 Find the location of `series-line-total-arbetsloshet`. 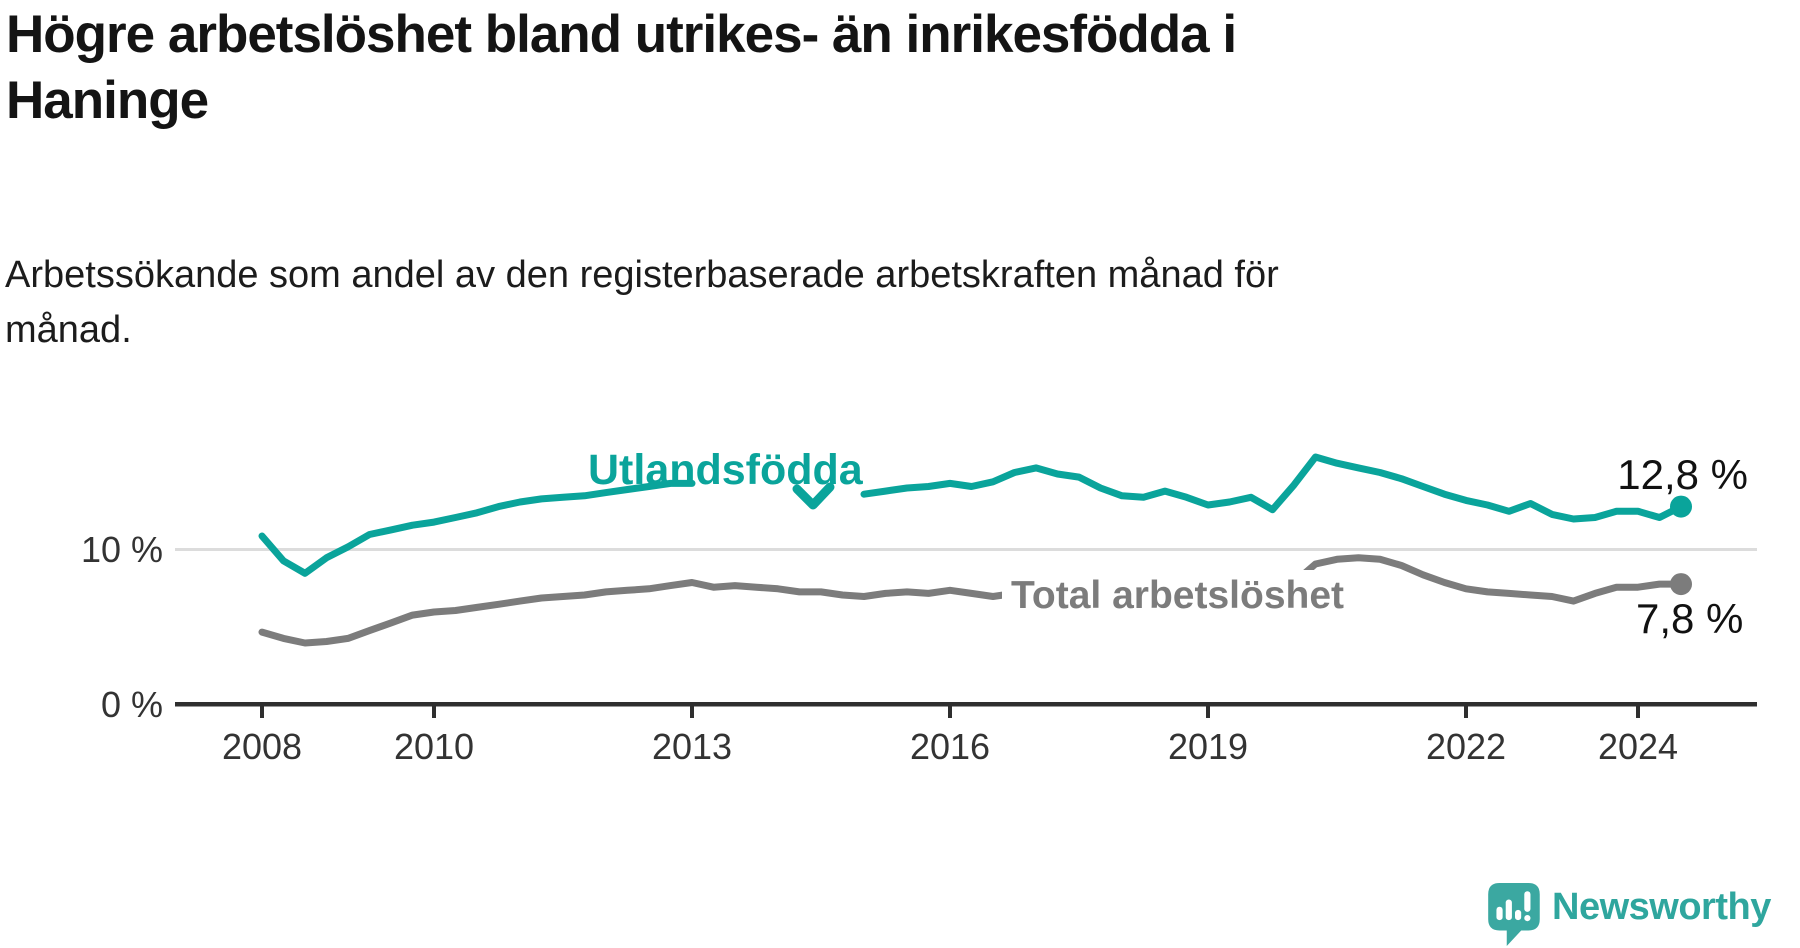

series-line-total-arbetsloshet is located at coordinates (971, 600).